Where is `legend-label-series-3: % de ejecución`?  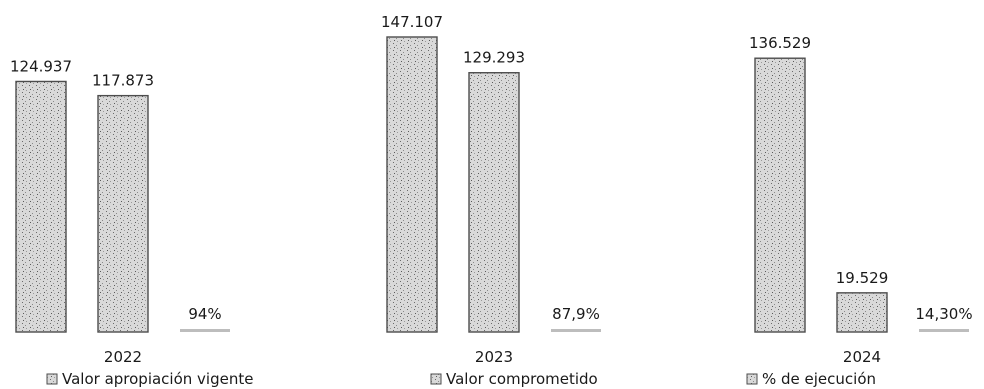
legend-label-series-3: % de ejecución is located at coordinates (819, 379).